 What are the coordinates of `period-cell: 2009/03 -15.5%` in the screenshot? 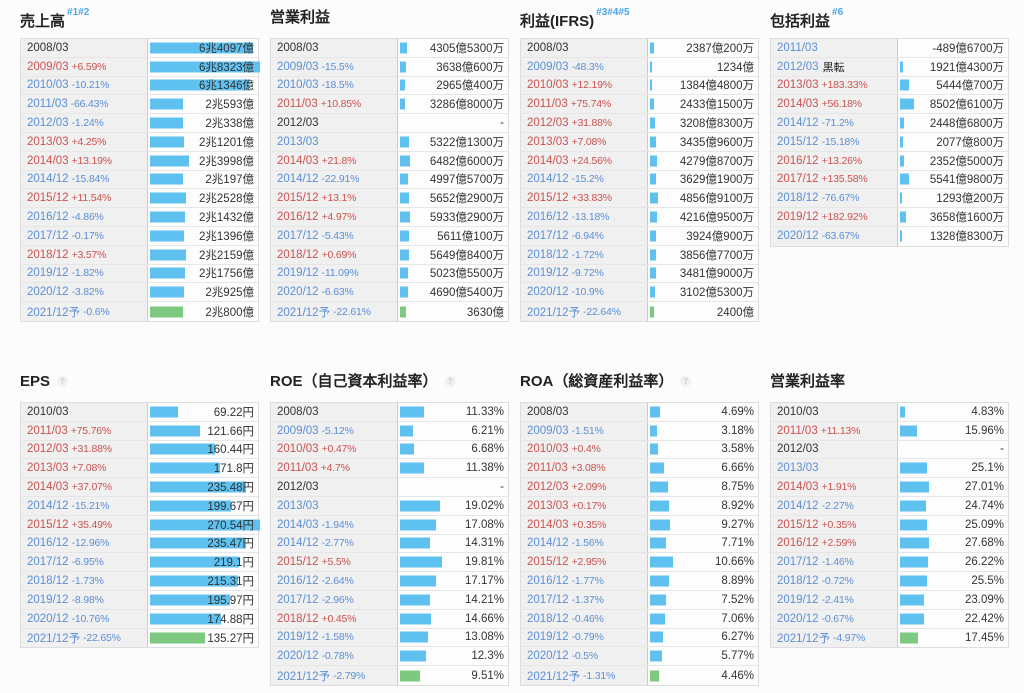 It's located at (334, 66).